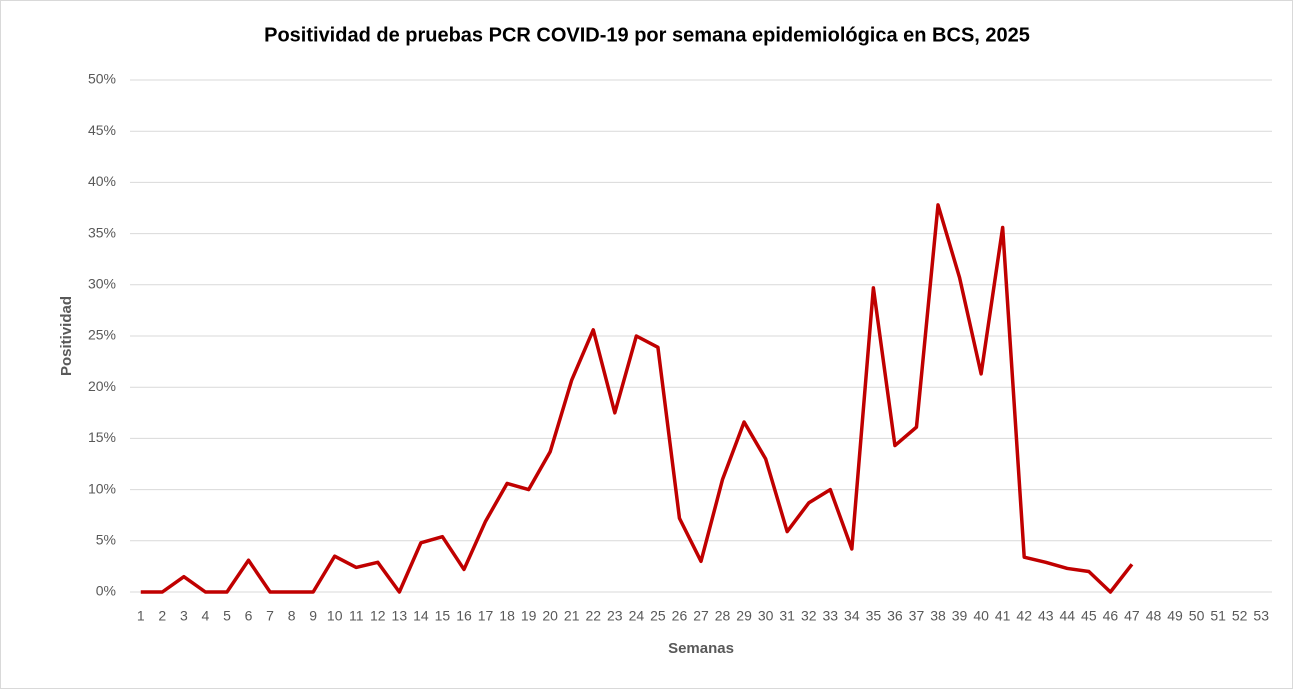  What do you see at coordinates (960, 616) in the screenshot?
I see `x-tick-label: 39` at bounding box center [960, 616].